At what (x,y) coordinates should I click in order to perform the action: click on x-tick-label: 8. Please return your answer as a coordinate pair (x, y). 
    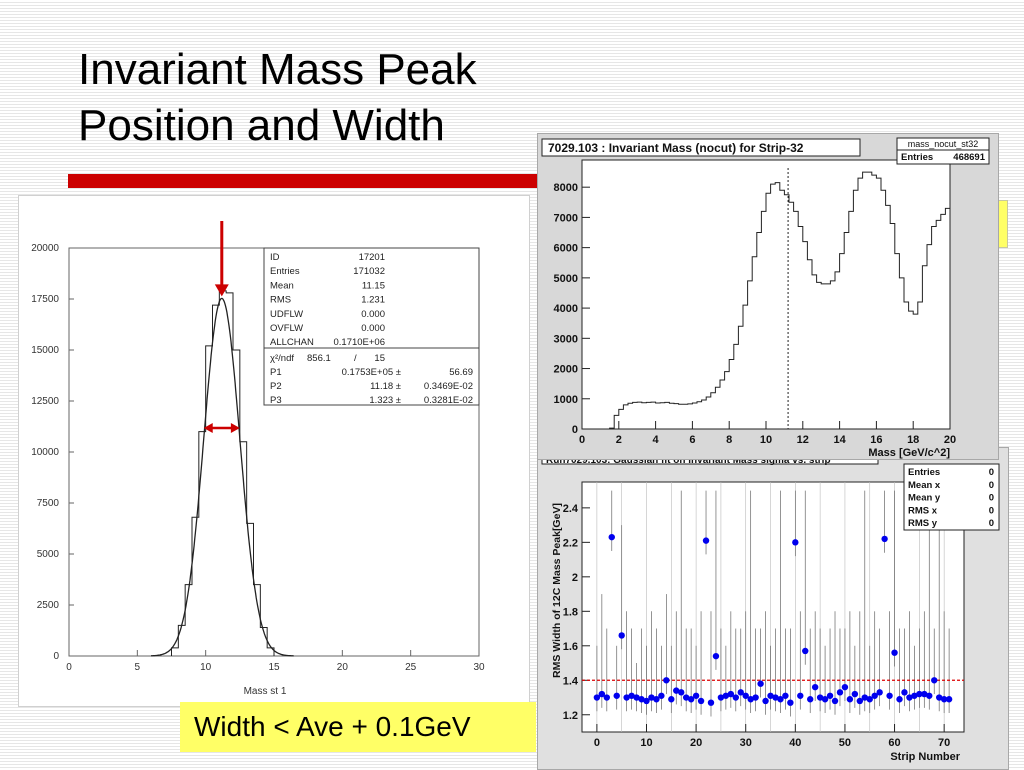
    Looking at the image, I should click on (729, 440).